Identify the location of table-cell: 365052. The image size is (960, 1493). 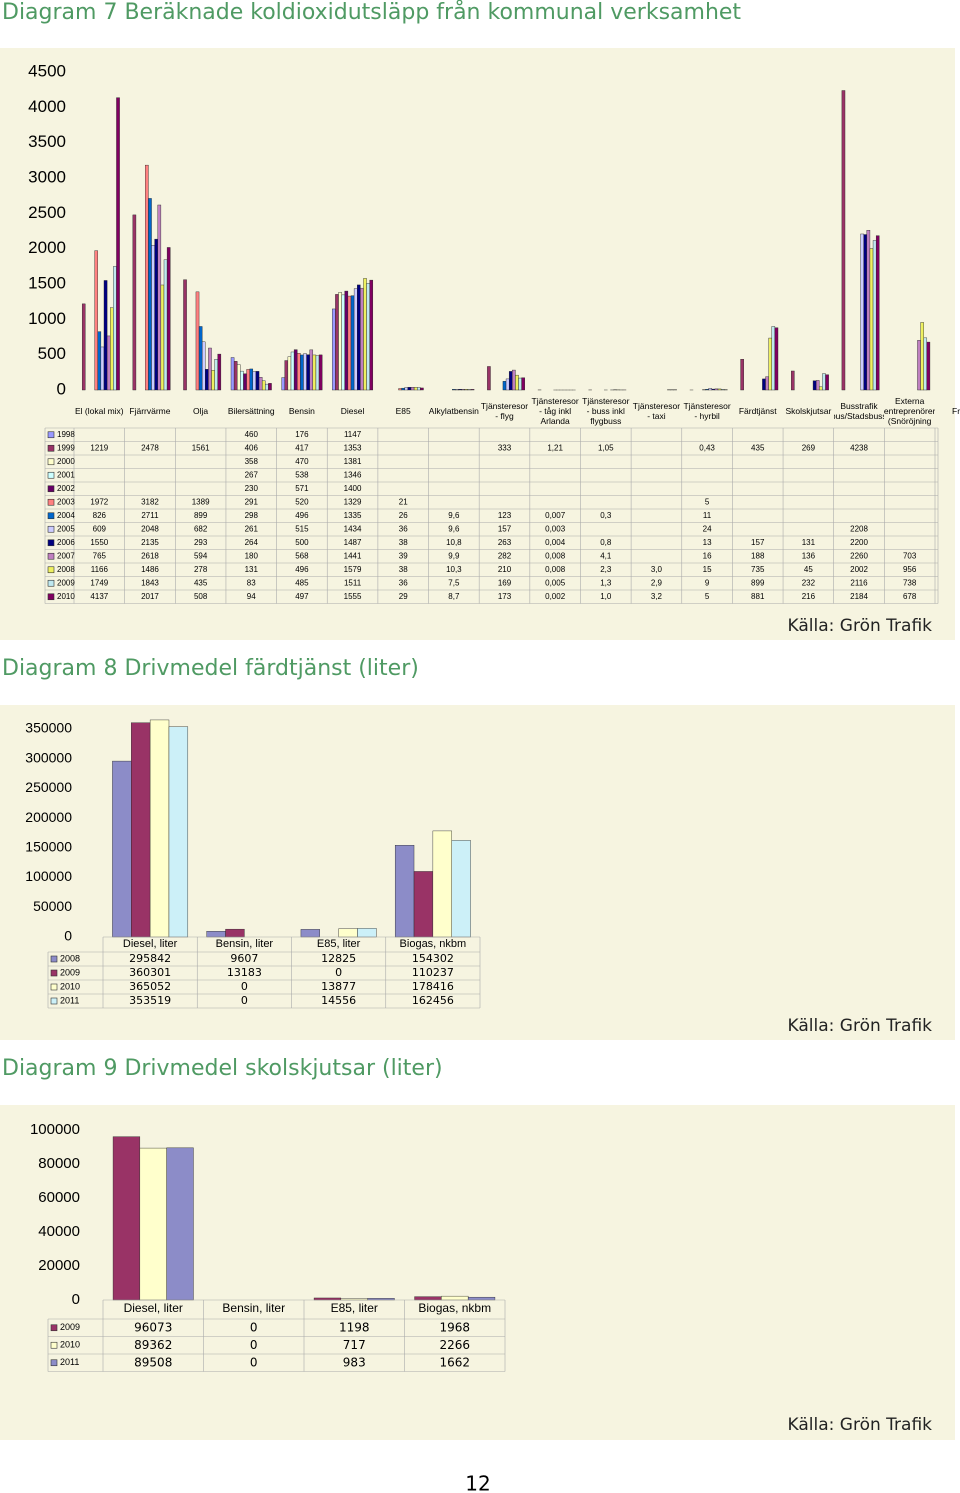
(150, 986).